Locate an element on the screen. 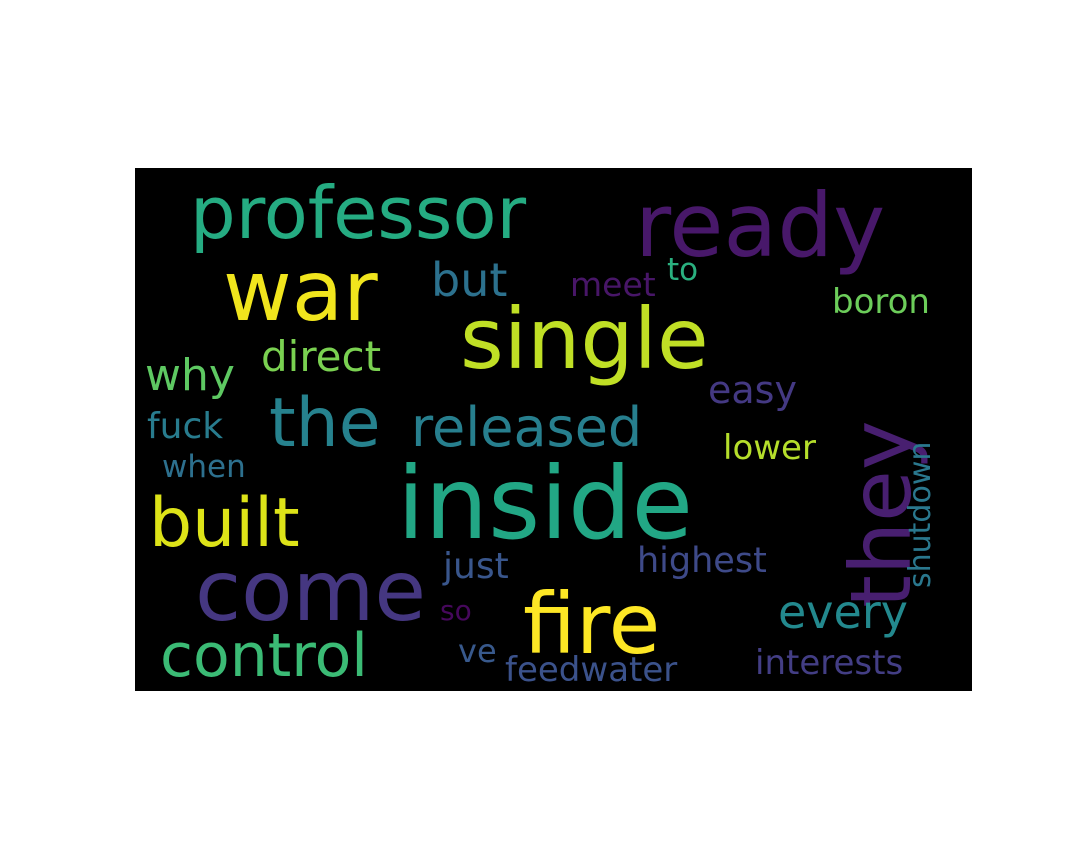  word-come: come is located at coordinates (310, 591).